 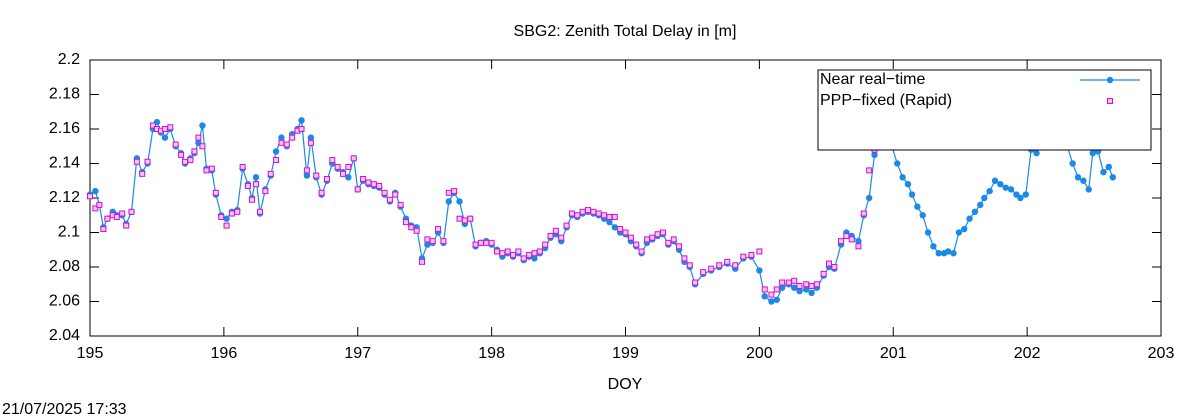 What do you see at coordinates (625, 353) in the screenshot?
I see `x-tick-label: 199` at bounding box center [625, 353].